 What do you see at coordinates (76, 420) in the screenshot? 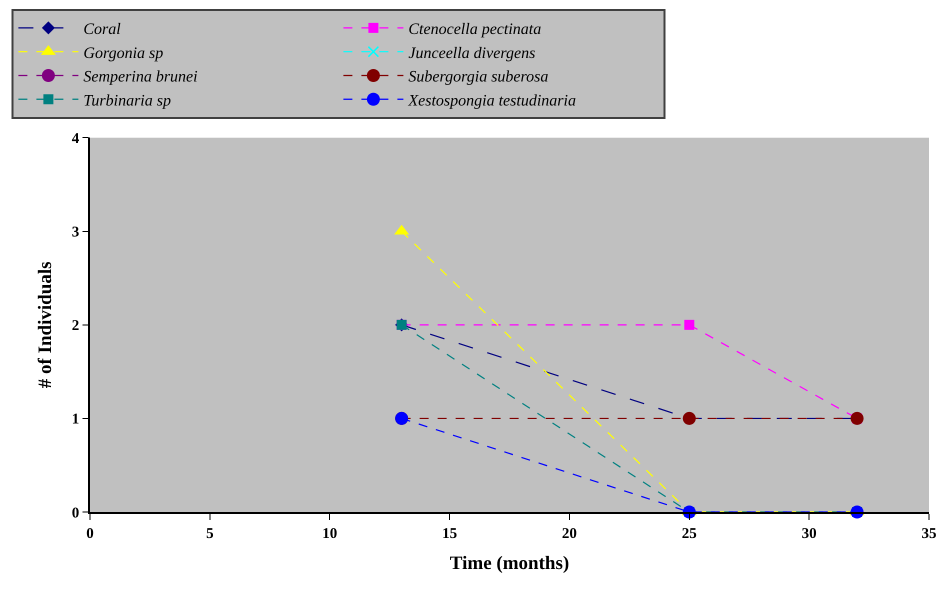
I see `y-tick-label: 1` at bounding box center [76, 420].